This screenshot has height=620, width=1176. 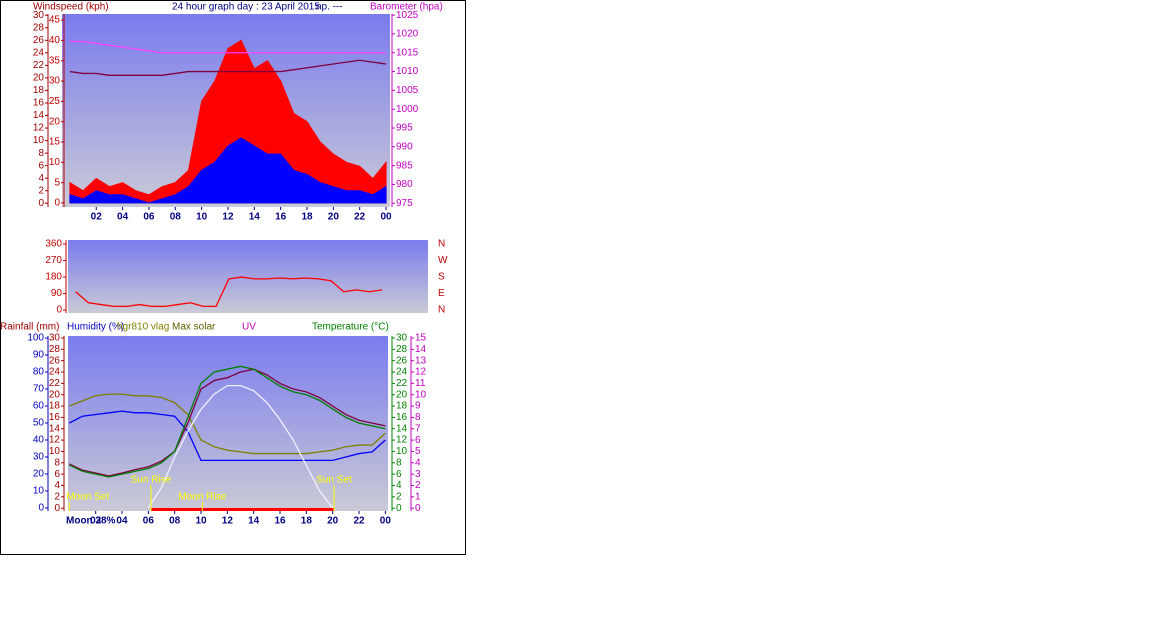 What do you see at coordinates (418, 474) in the screenshot?
I see `y-tick-label: 3` at bounding box center [418, 474].